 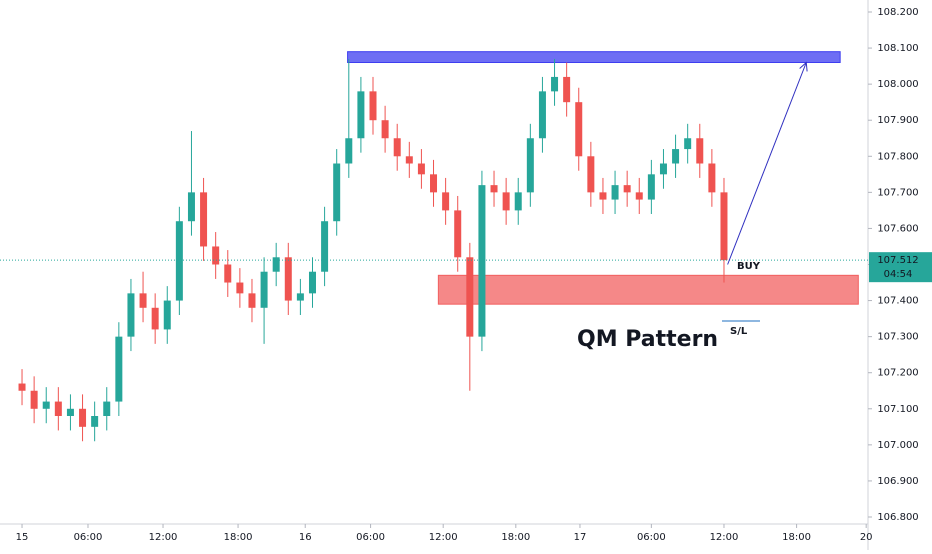 What do you see at coordinates (897, 48) in the screenshot?
I see `y-tick-label: 108.100` at bounding box center [897, 48].